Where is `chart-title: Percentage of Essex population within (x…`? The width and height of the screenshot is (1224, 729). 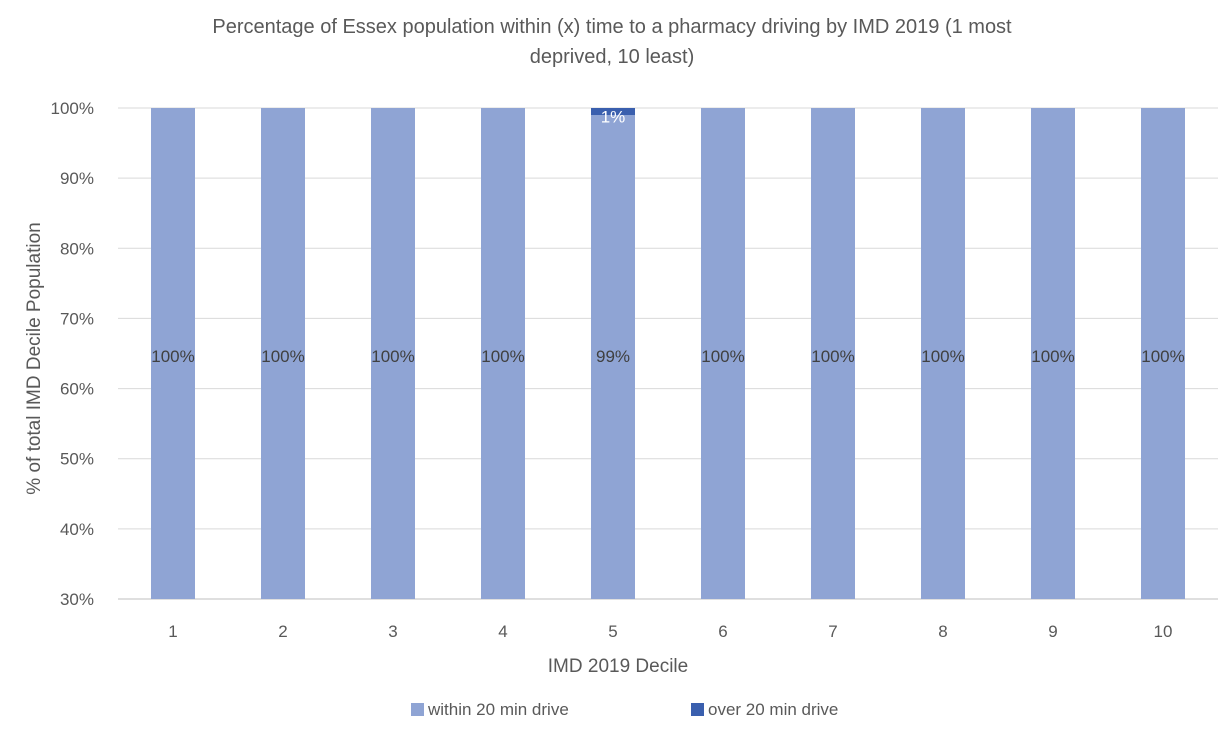 chart-title: Percentage of Essex population within (x… is located at coordinates (612, 42).